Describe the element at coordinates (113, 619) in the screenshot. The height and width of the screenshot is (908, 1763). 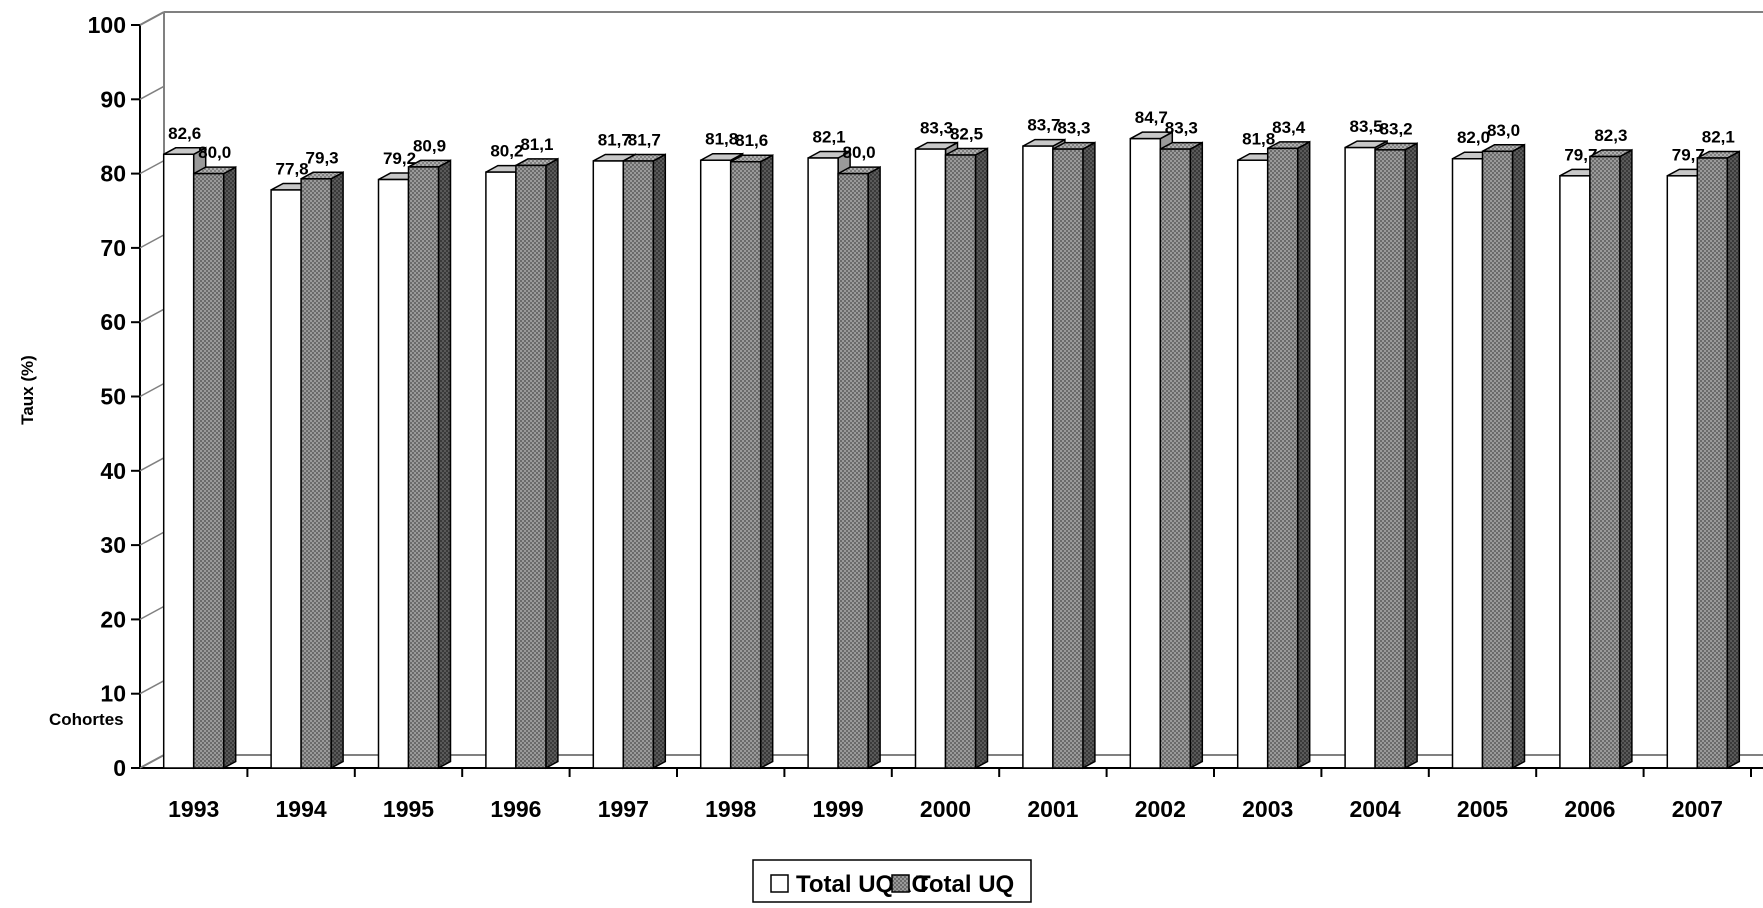
I see `y-tick-label: 20` at that location.